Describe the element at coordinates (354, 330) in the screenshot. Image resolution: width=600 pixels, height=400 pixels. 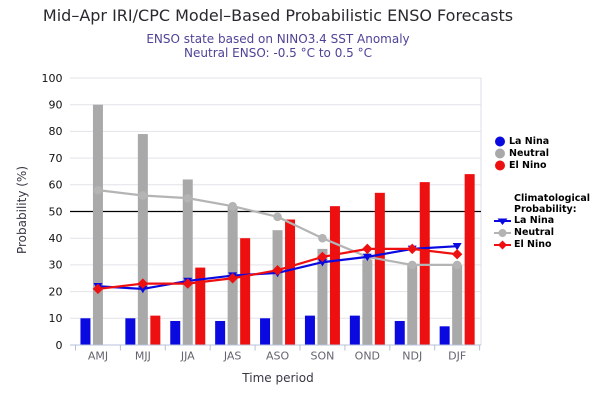
I see `bar-la-nina-OND` at that location.